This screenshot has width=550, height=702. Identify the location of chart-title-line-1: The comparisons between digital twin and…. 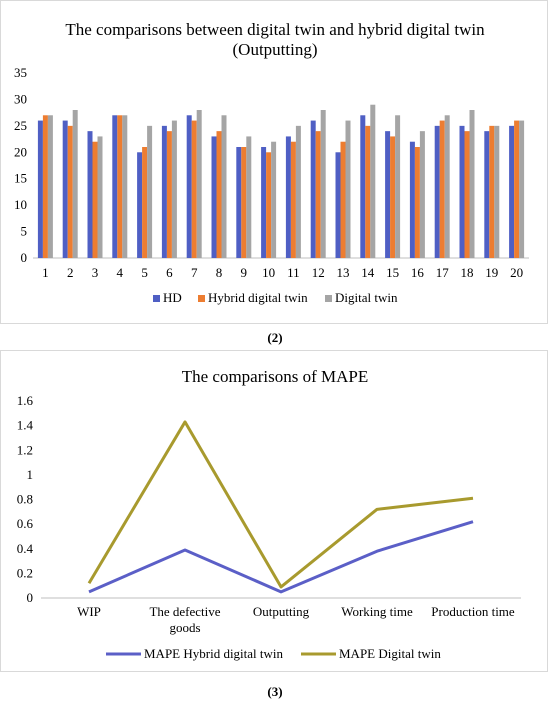
(275, 29).